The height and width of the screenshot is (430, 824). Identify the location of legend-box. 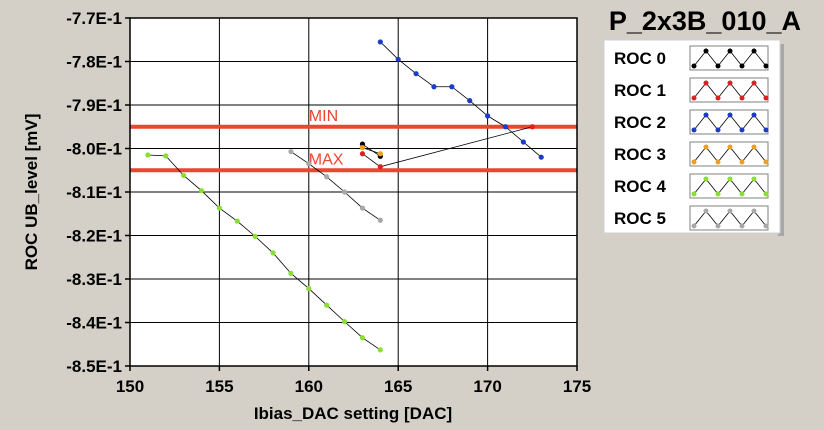
(692, 136).